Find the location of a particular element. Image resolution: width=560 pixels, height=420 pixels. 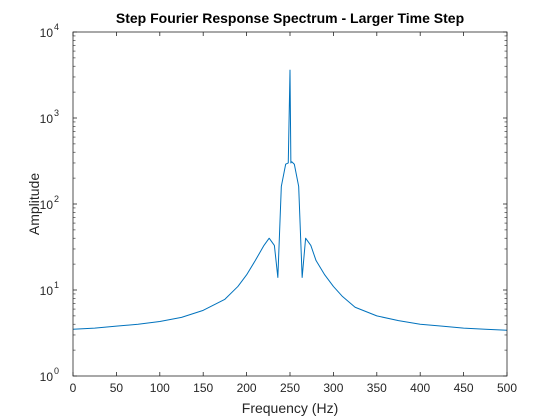

x-axis-label: Frequency (Hz) is located at coordinates (290, 408).